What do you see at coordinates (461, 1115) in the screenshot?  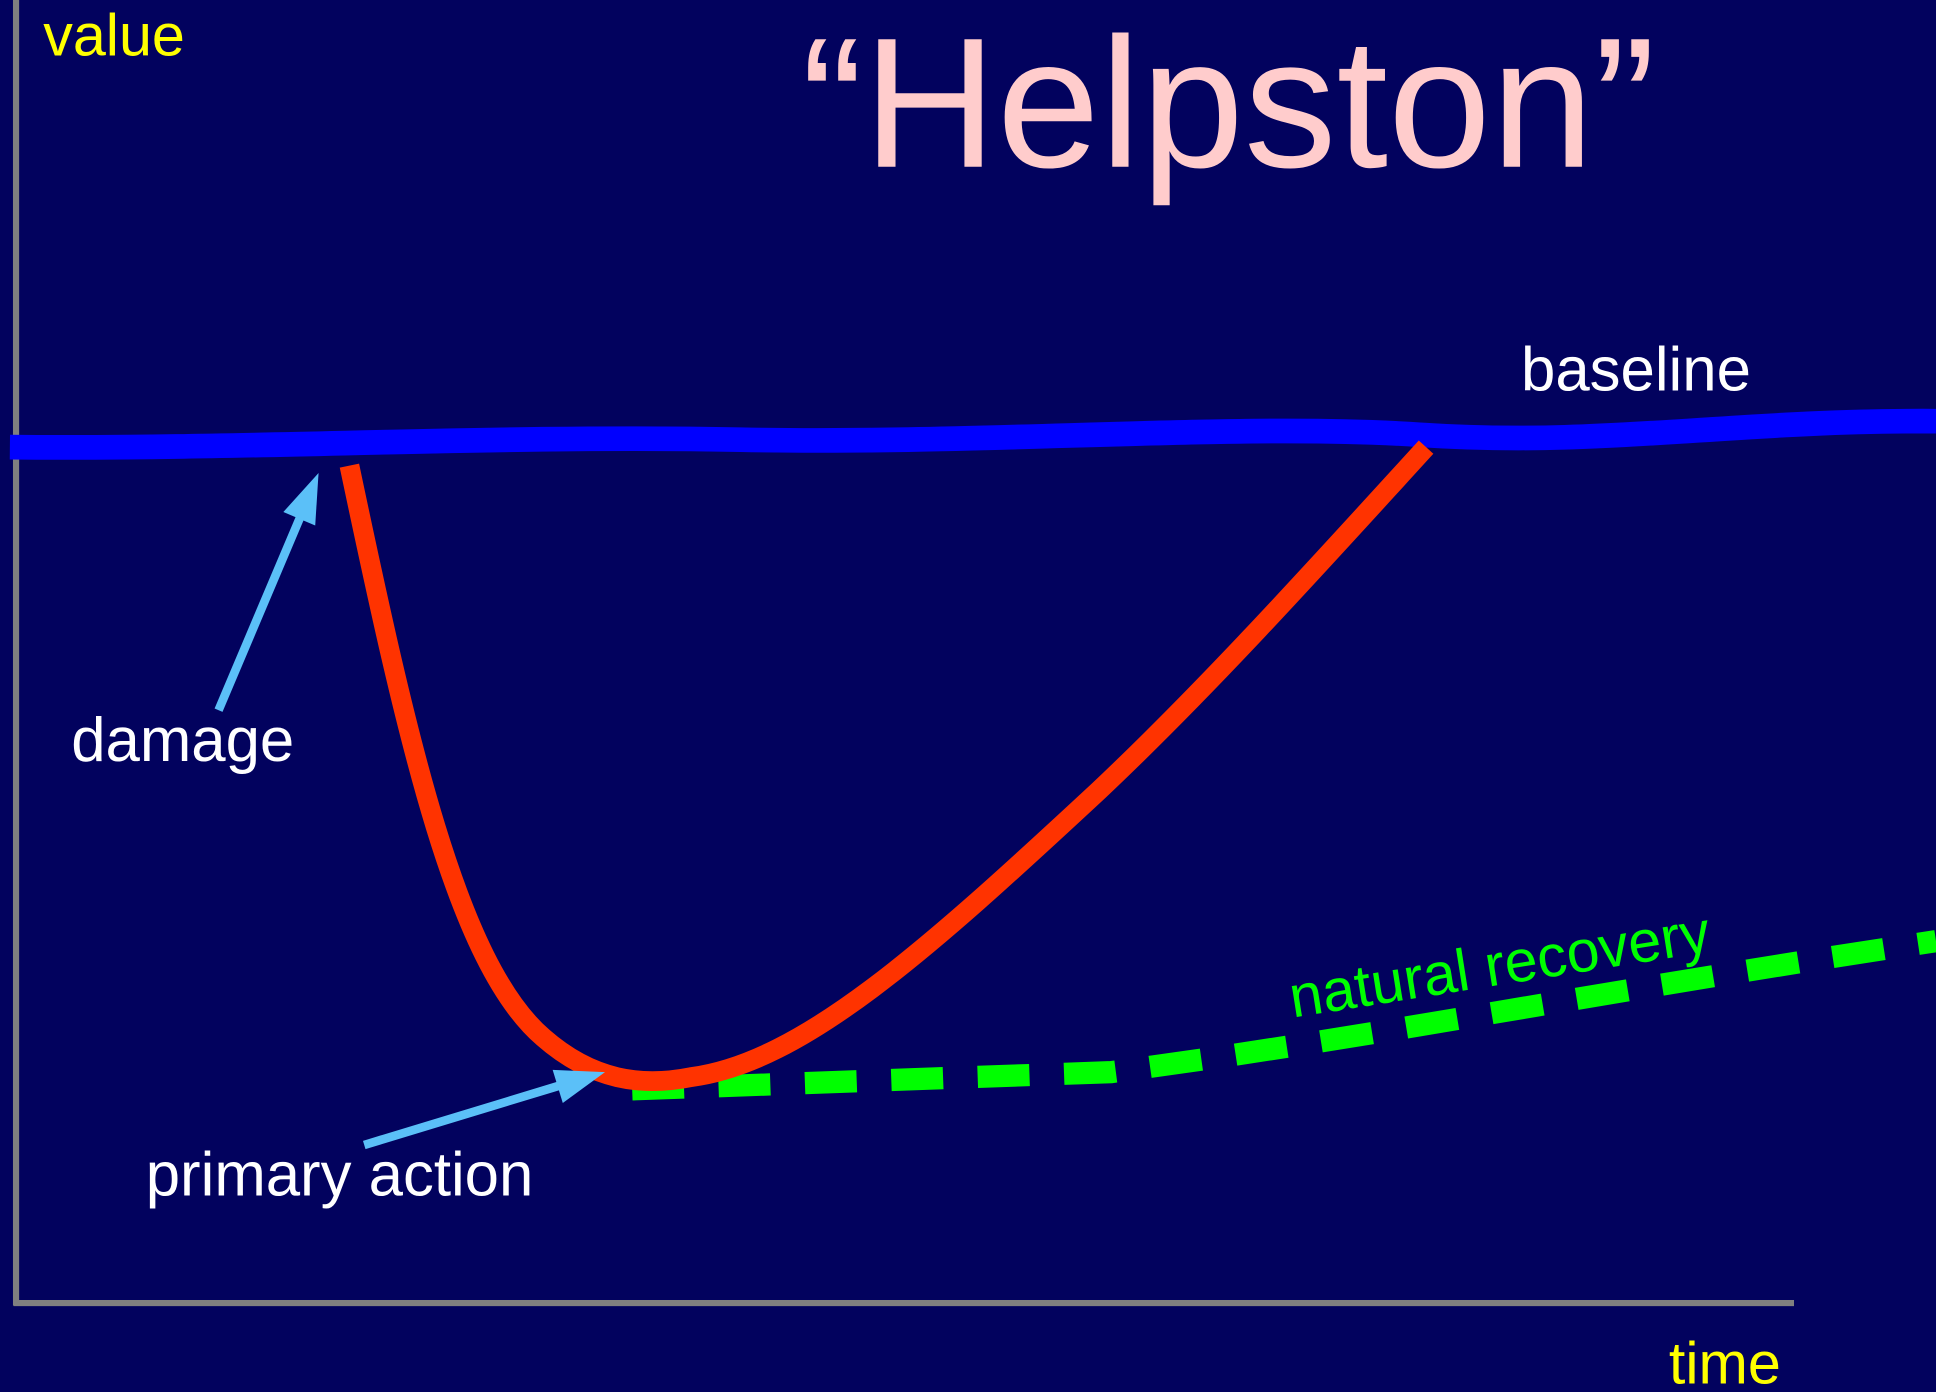 I see `primary-action-arrow` at bounding box center [461, 1115].